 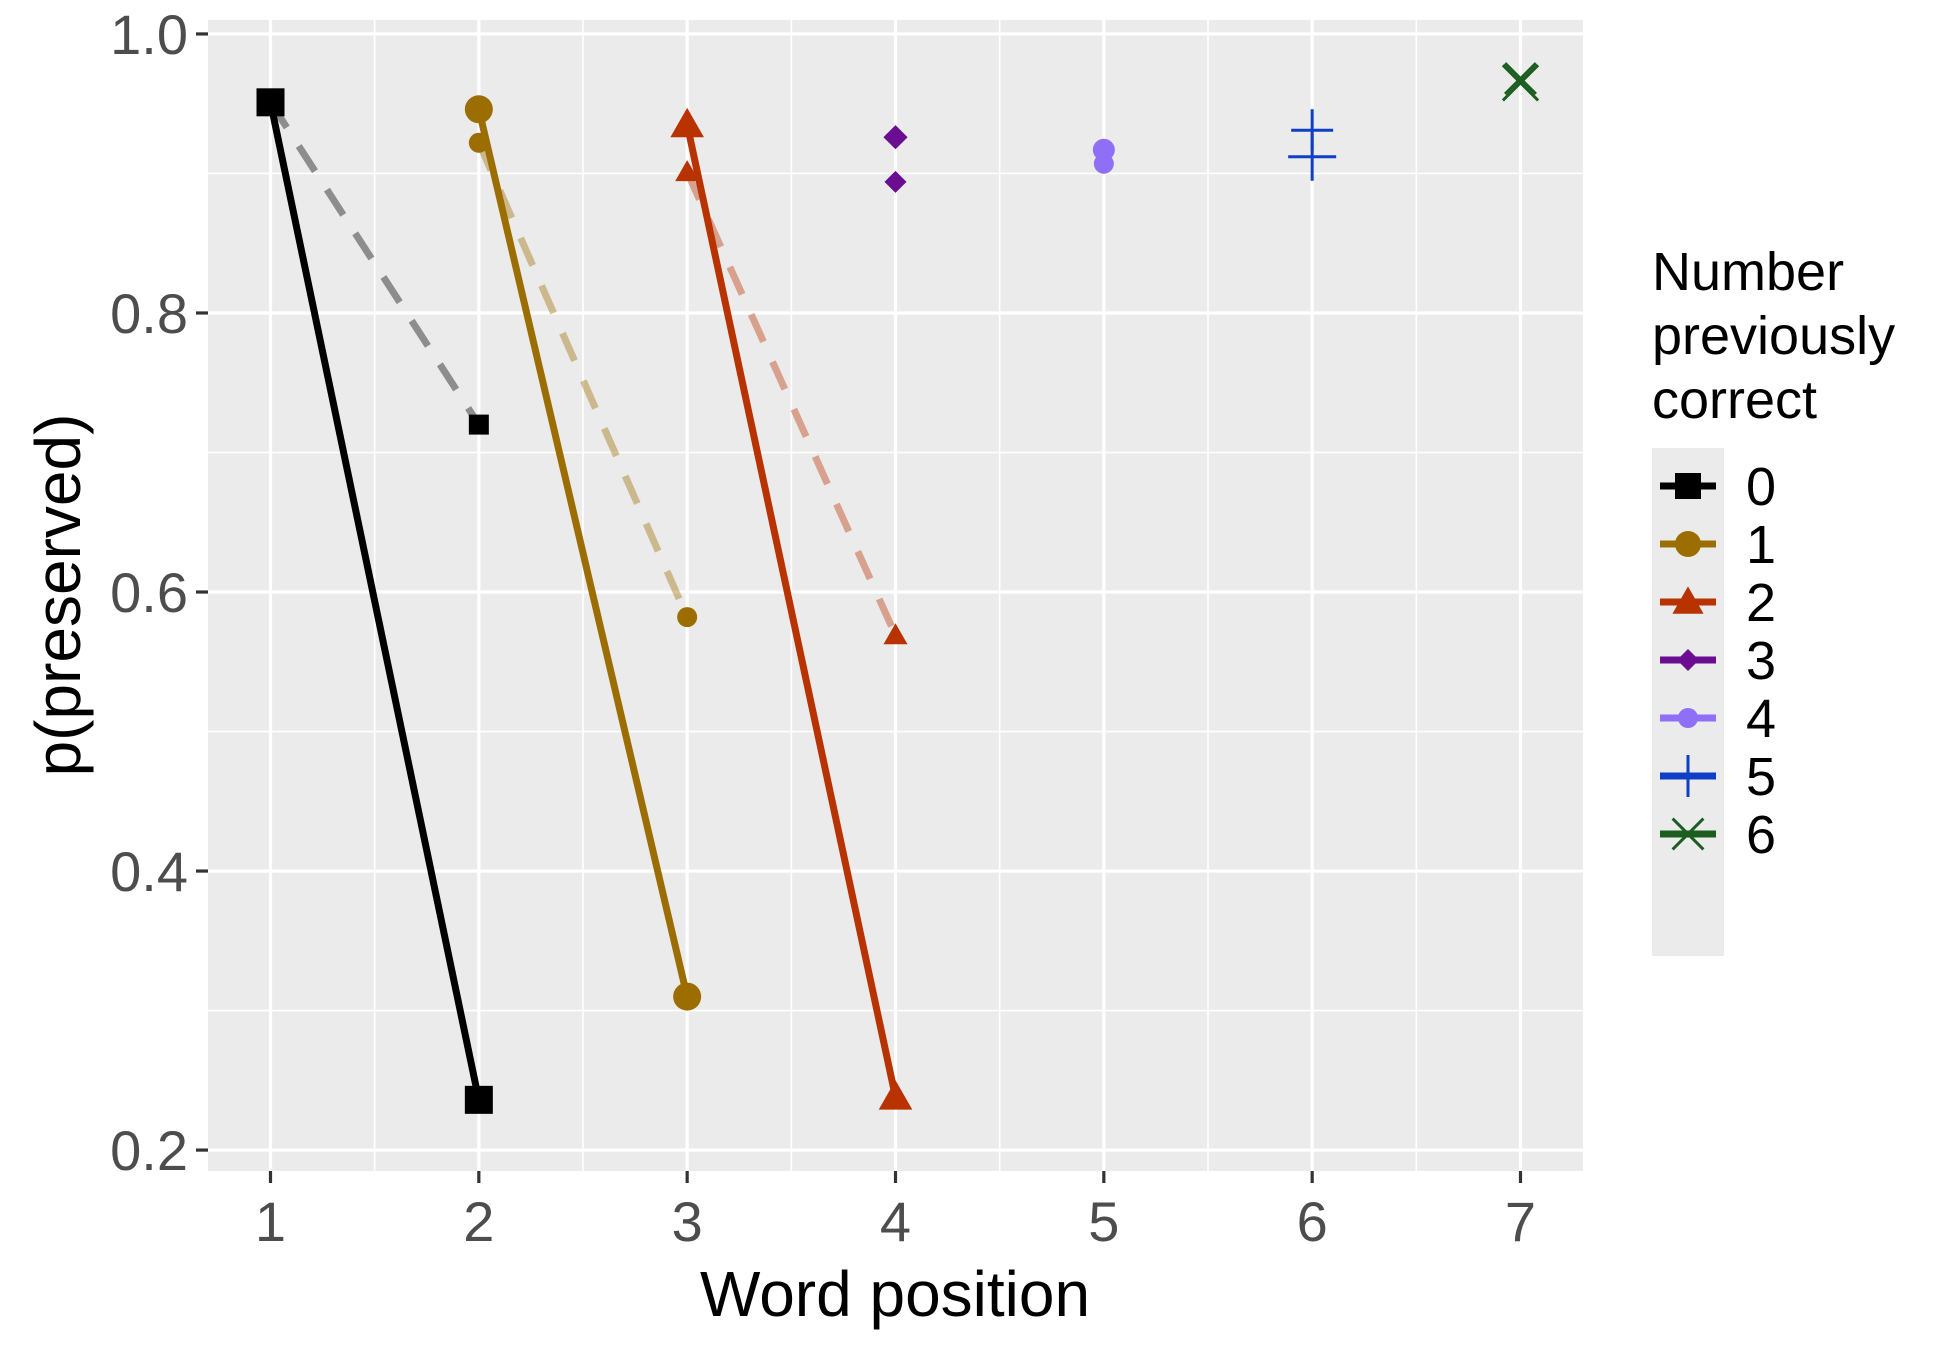 I want to click on x-tick-label: 5, so click(x=1103, y=1221).